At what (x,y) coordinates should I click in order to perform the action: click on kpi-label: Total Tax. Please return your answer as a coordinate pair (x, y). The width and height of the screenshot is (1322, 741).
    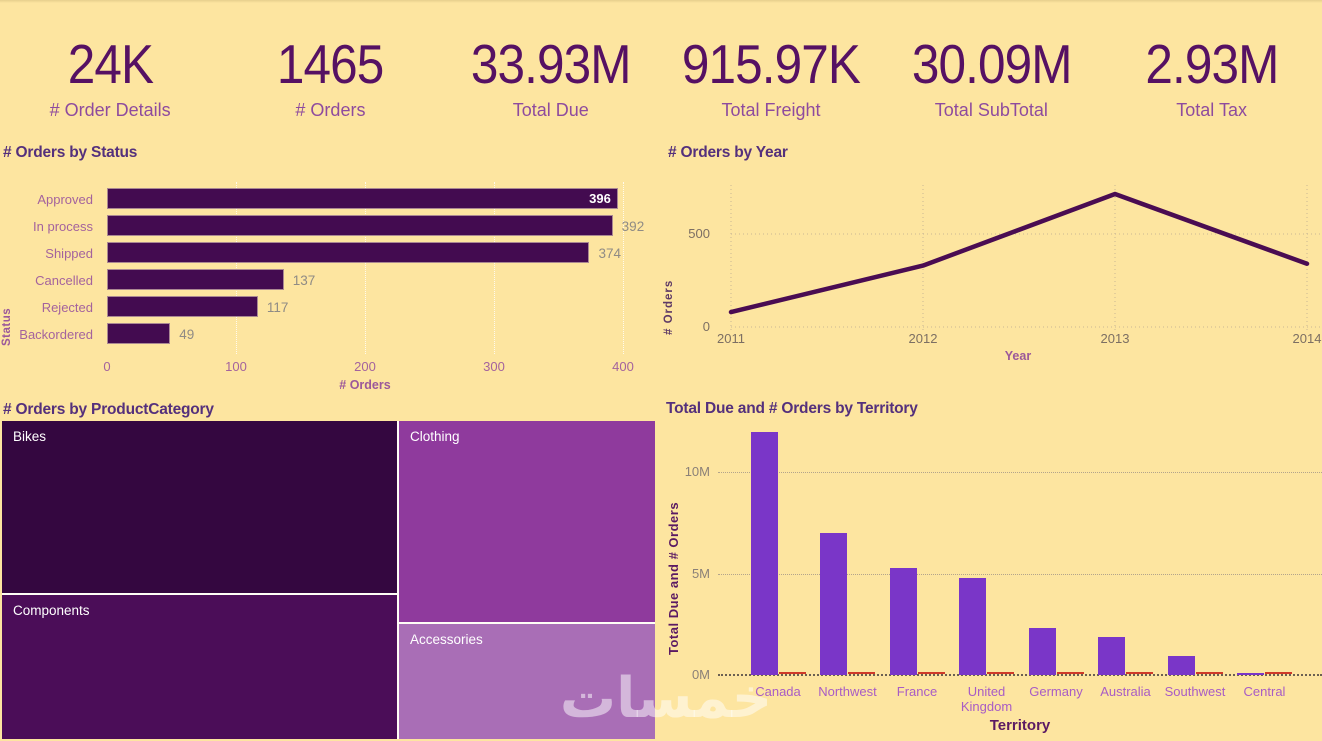
    Looking at the image, I should click on (1211, 110).